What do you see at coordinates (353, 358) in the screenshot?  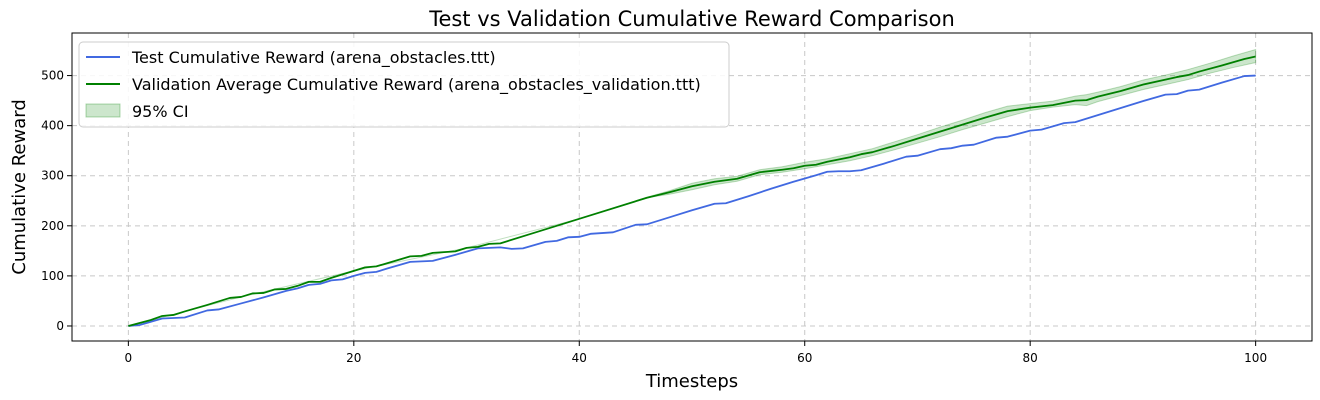 I see `x-tick-label: 20` at bounding box center [353, 358].